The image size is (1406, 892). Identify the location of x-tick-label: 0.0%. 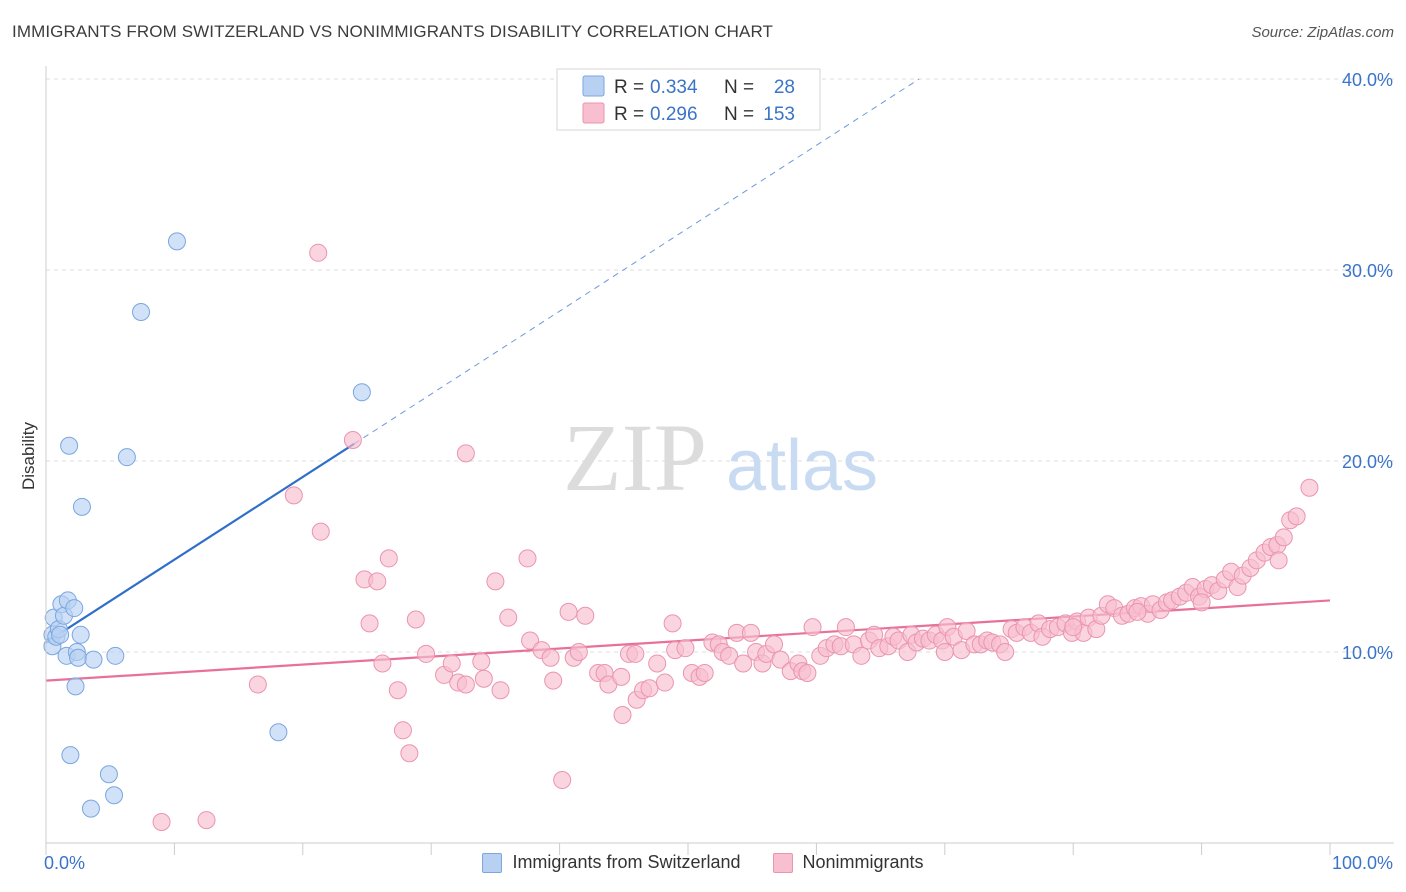
(64, 863).